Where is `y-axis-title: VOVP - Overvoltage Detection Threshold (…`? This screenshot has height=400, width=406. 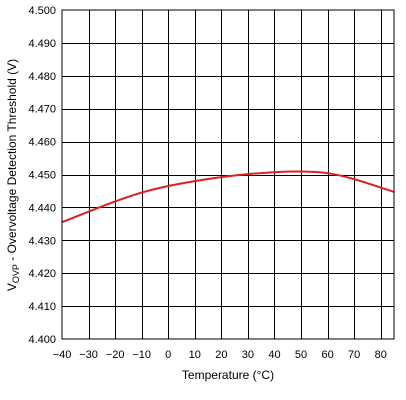 y-axis-title: VOVP - Overvoltage Detection Threshold (… is located at coordinates (13, 175).